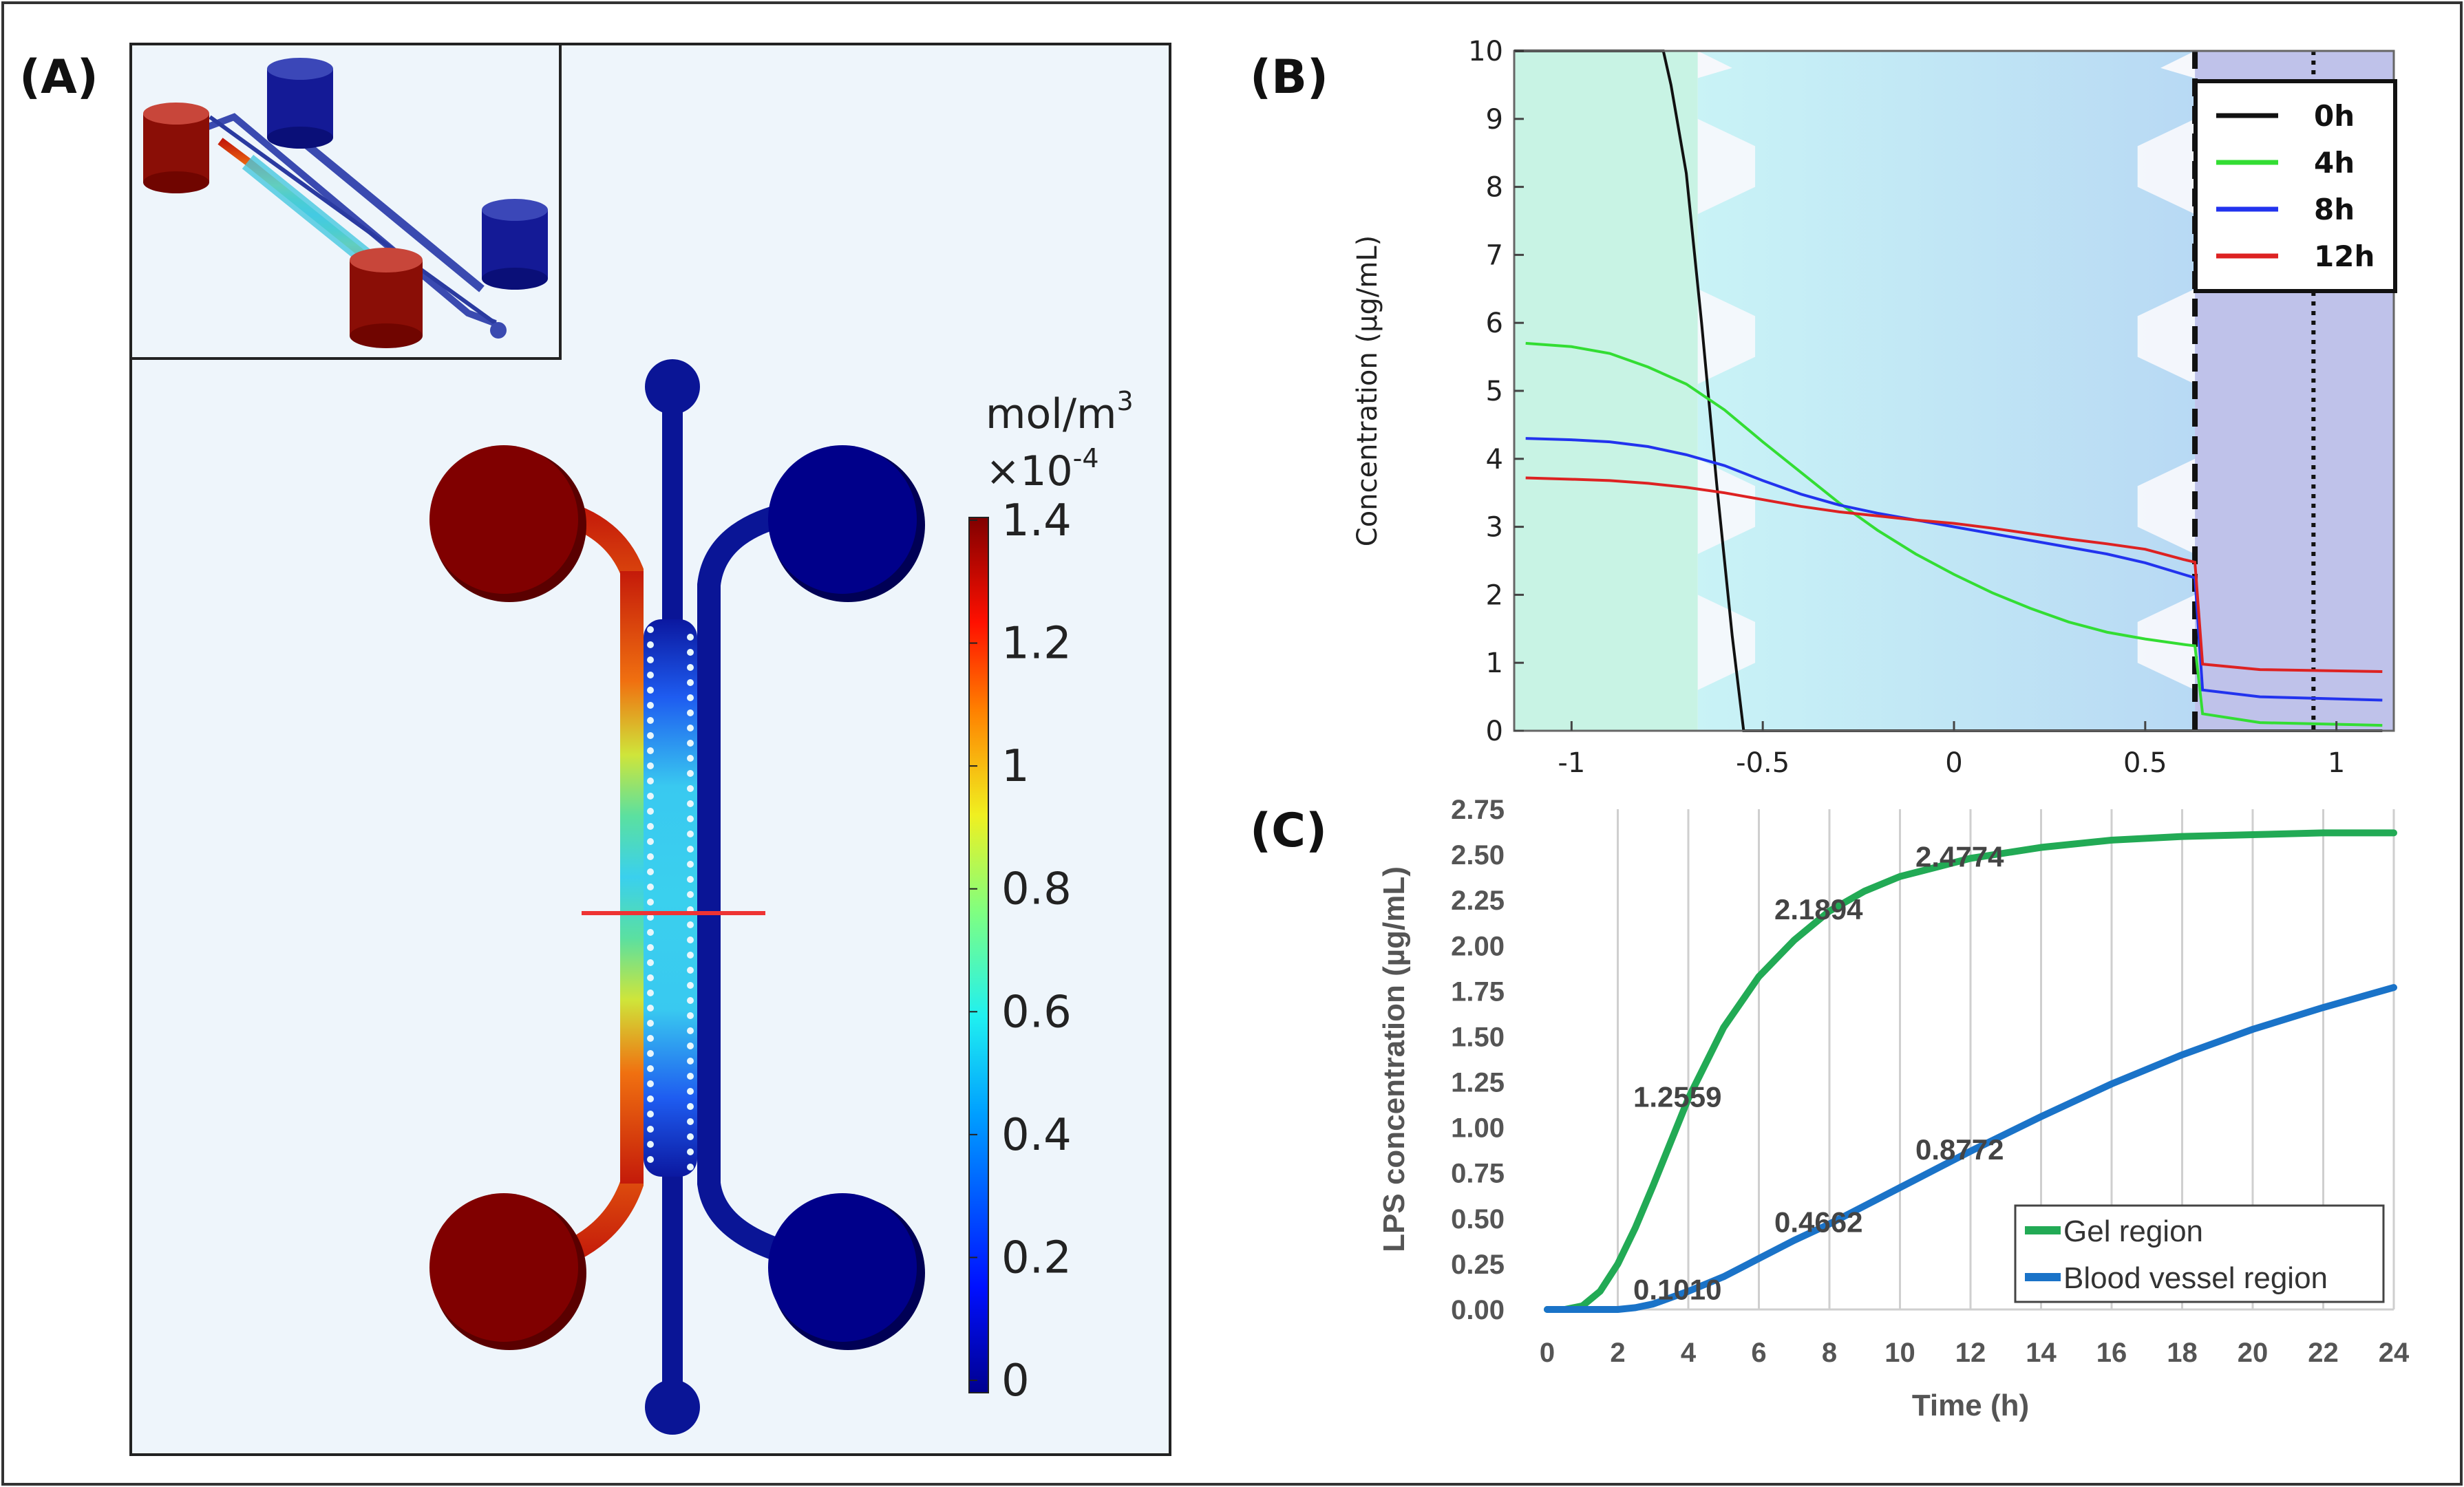 The width and height of the screenshot is (2464, 1487). I want to click on series-12h-line, so click(1954, 575).